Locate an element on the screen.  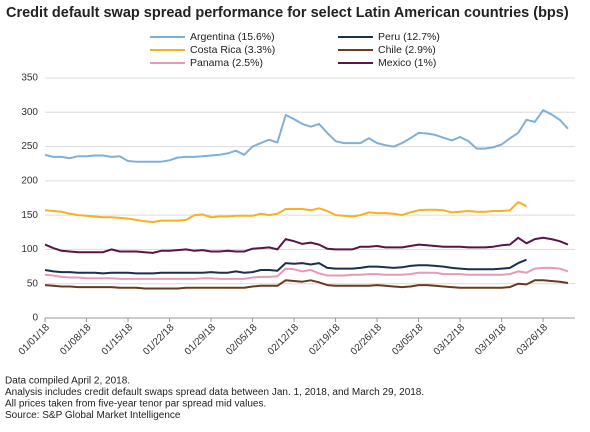
x-tick-label: 03/26/18 is located at coordinates (533, 340).